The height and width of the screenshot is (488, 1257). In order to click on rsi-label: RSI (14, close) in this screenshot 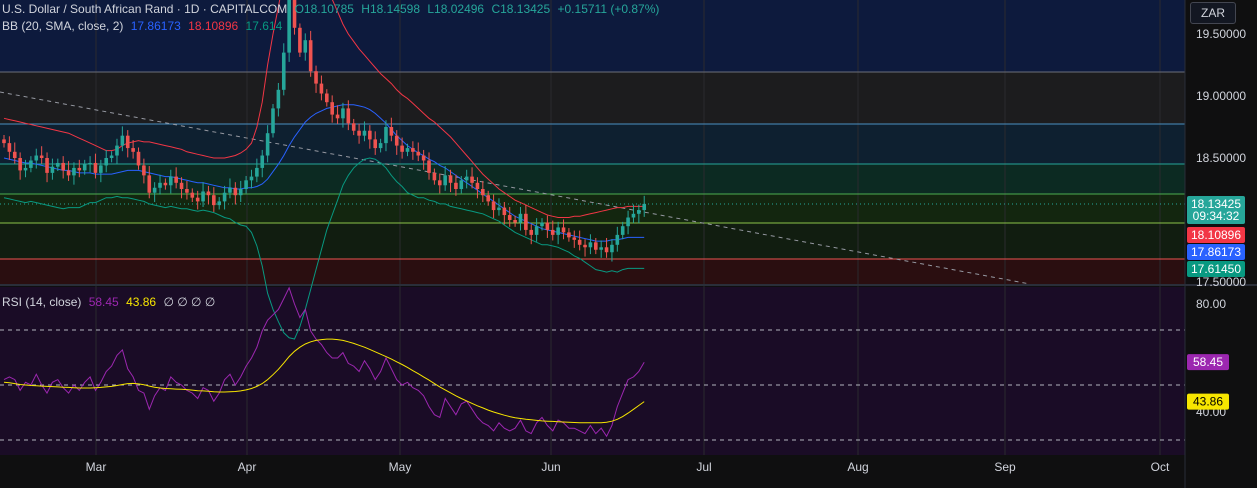, I will do `click(42, 302)`.